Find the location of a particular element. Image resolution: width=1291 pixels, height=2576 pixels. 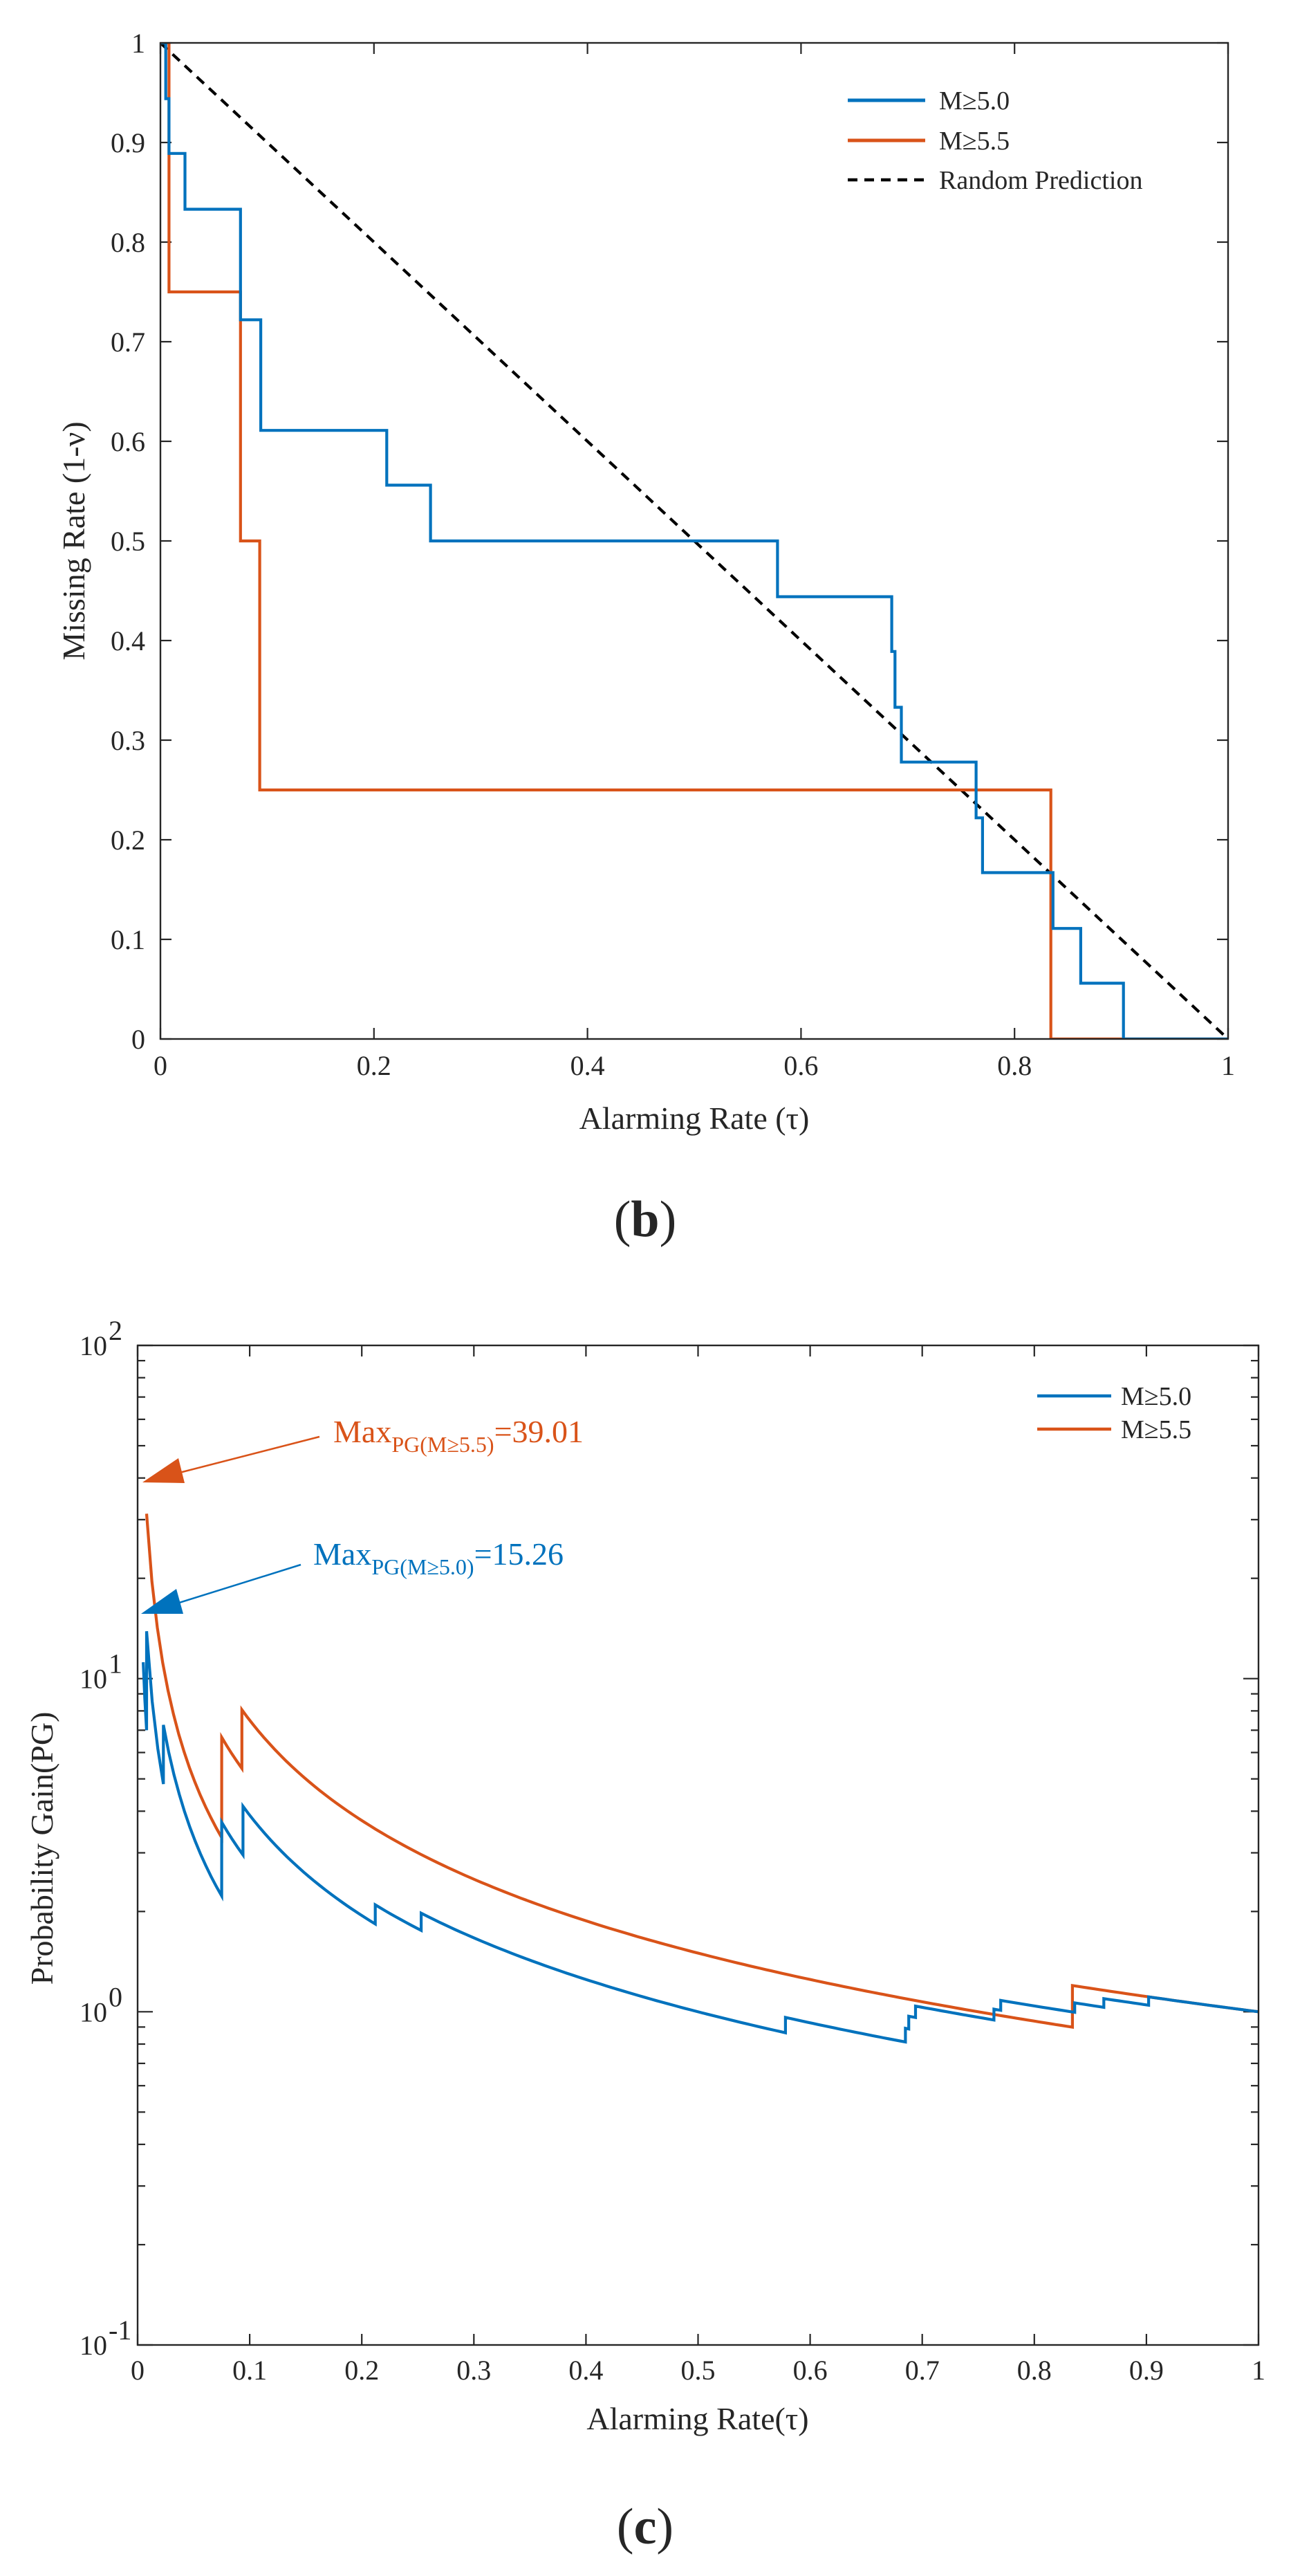

x-tick-label: 0.3 is located at coordinates (474, 2370).